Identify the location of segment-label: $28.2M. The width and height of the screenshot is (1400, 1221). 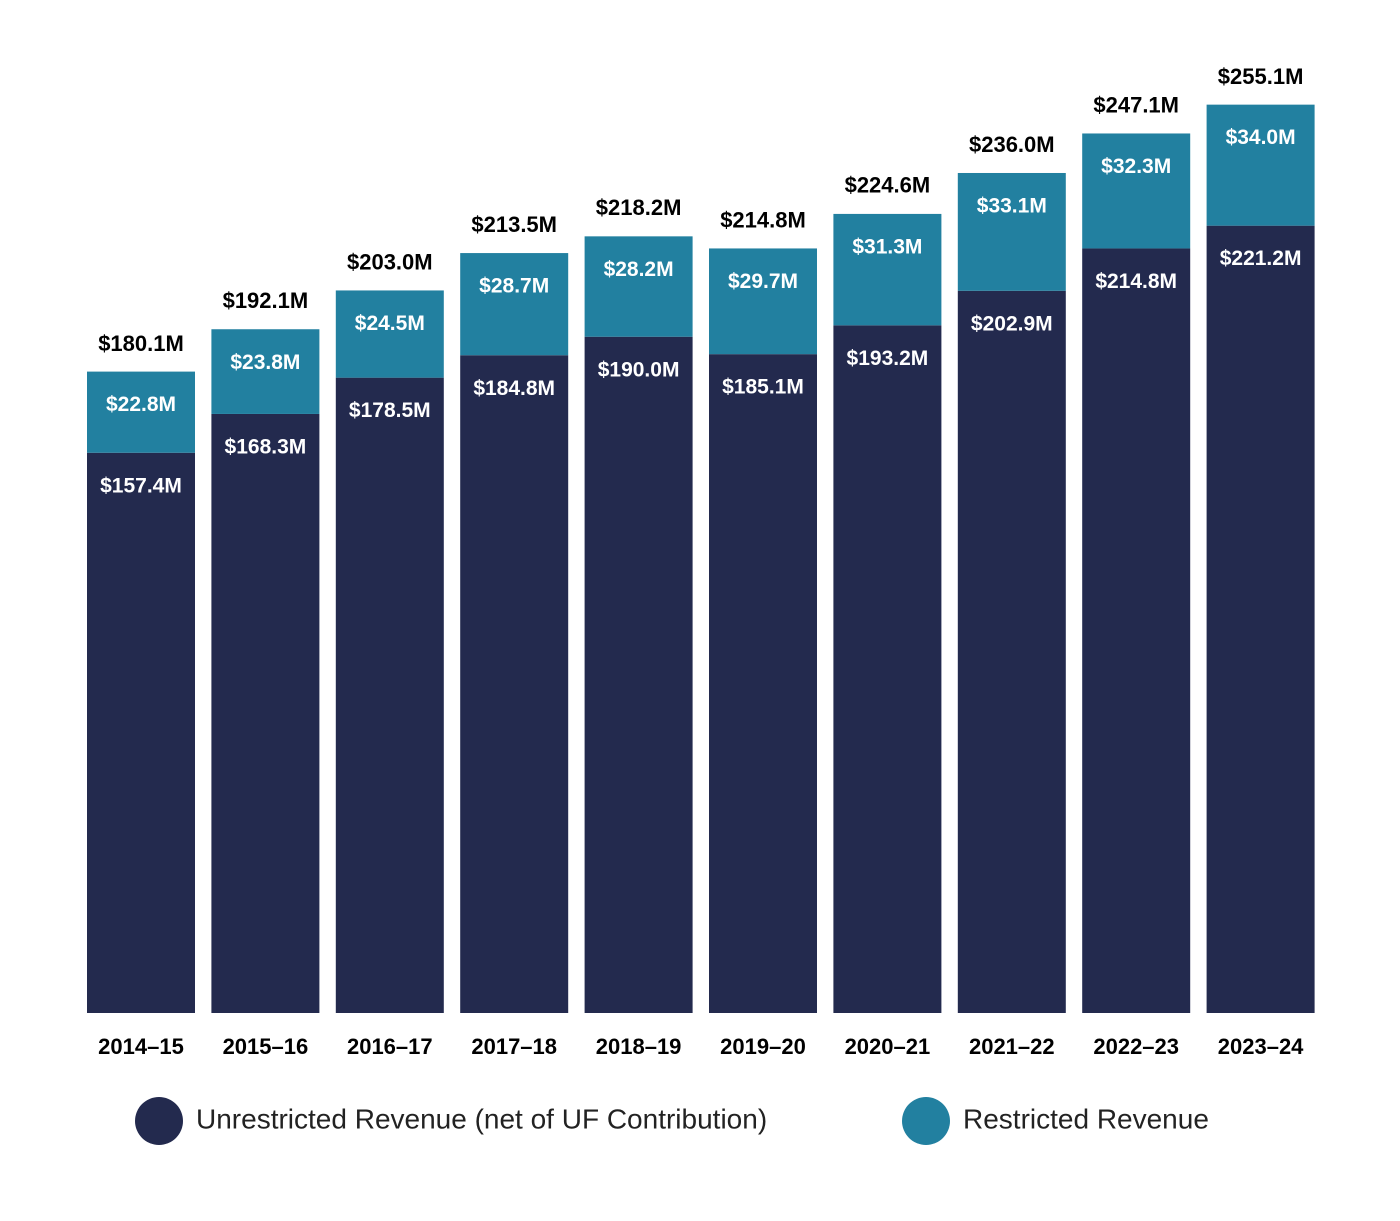
(639, 269).